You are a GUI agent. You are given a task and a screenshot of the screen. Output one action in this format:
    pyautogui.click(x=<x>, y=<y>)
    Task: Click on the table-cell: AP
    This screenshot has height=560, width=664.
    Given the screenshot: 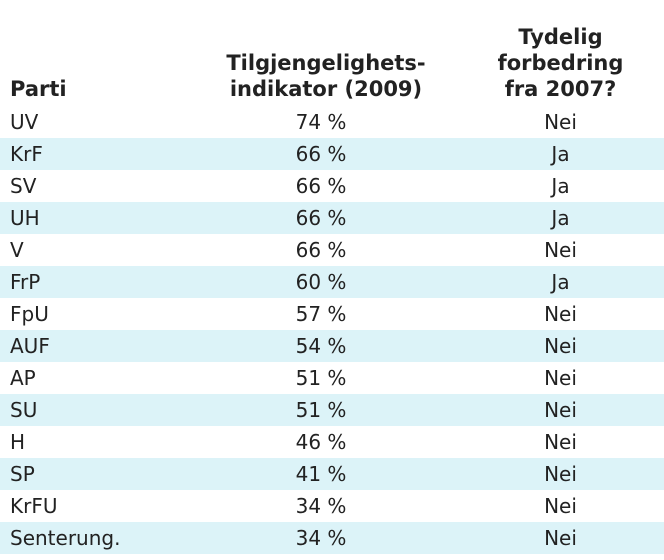 What is the action you would take?
    pyautogui.click(x=23, y=378)
    